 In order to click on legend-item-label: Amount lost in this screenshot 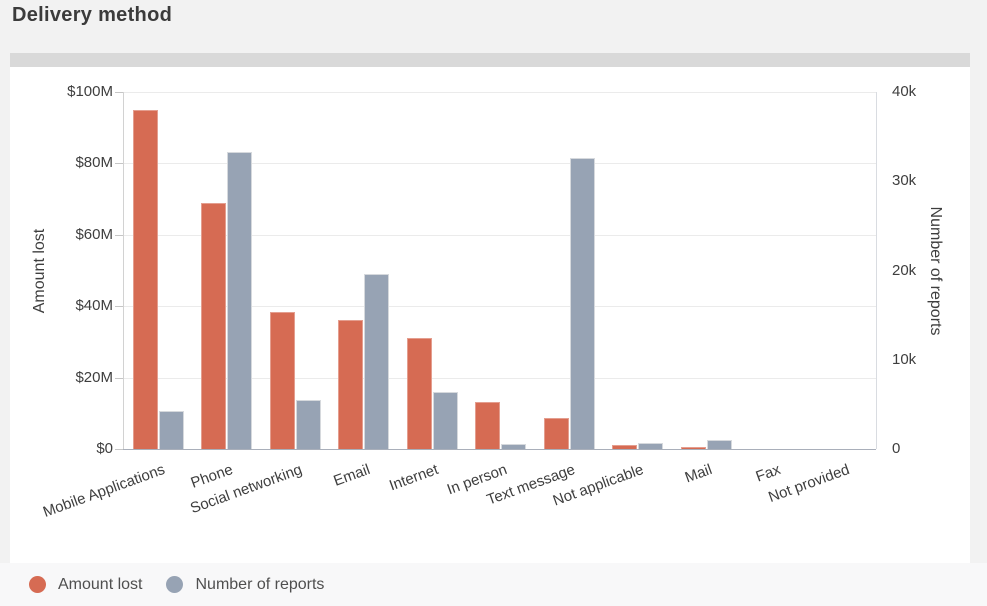, I will do `click(100, 584)`.